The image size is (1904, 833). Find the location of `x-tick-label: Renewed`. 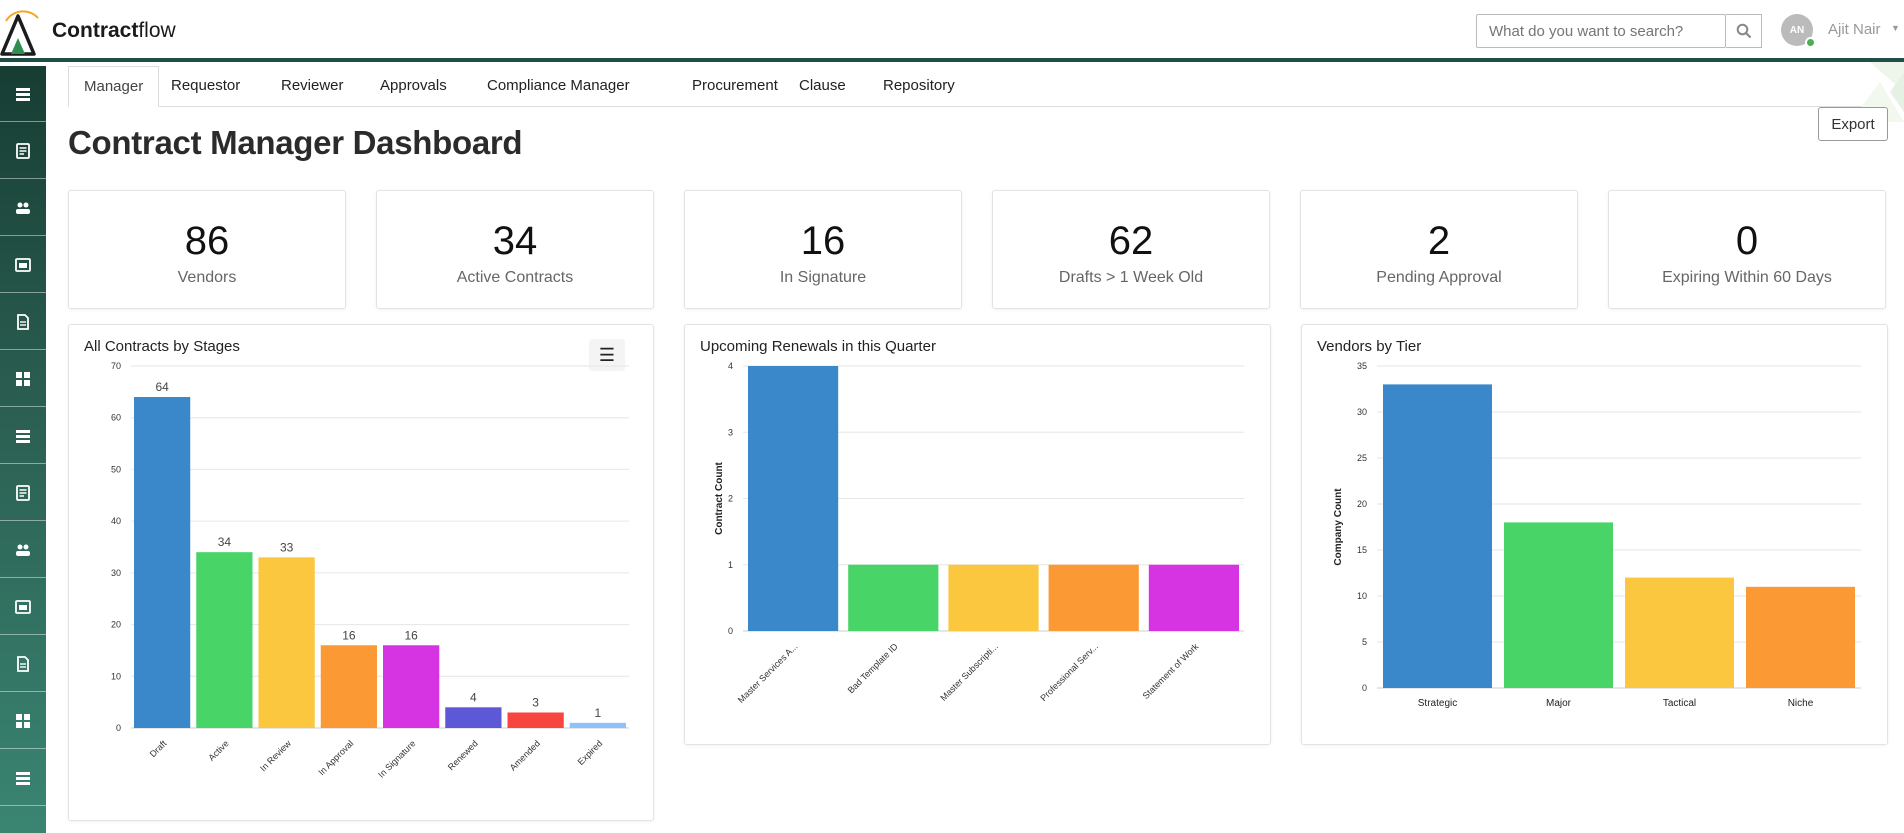

x-tick-label: Renewed is located at coordinates (463, 755).